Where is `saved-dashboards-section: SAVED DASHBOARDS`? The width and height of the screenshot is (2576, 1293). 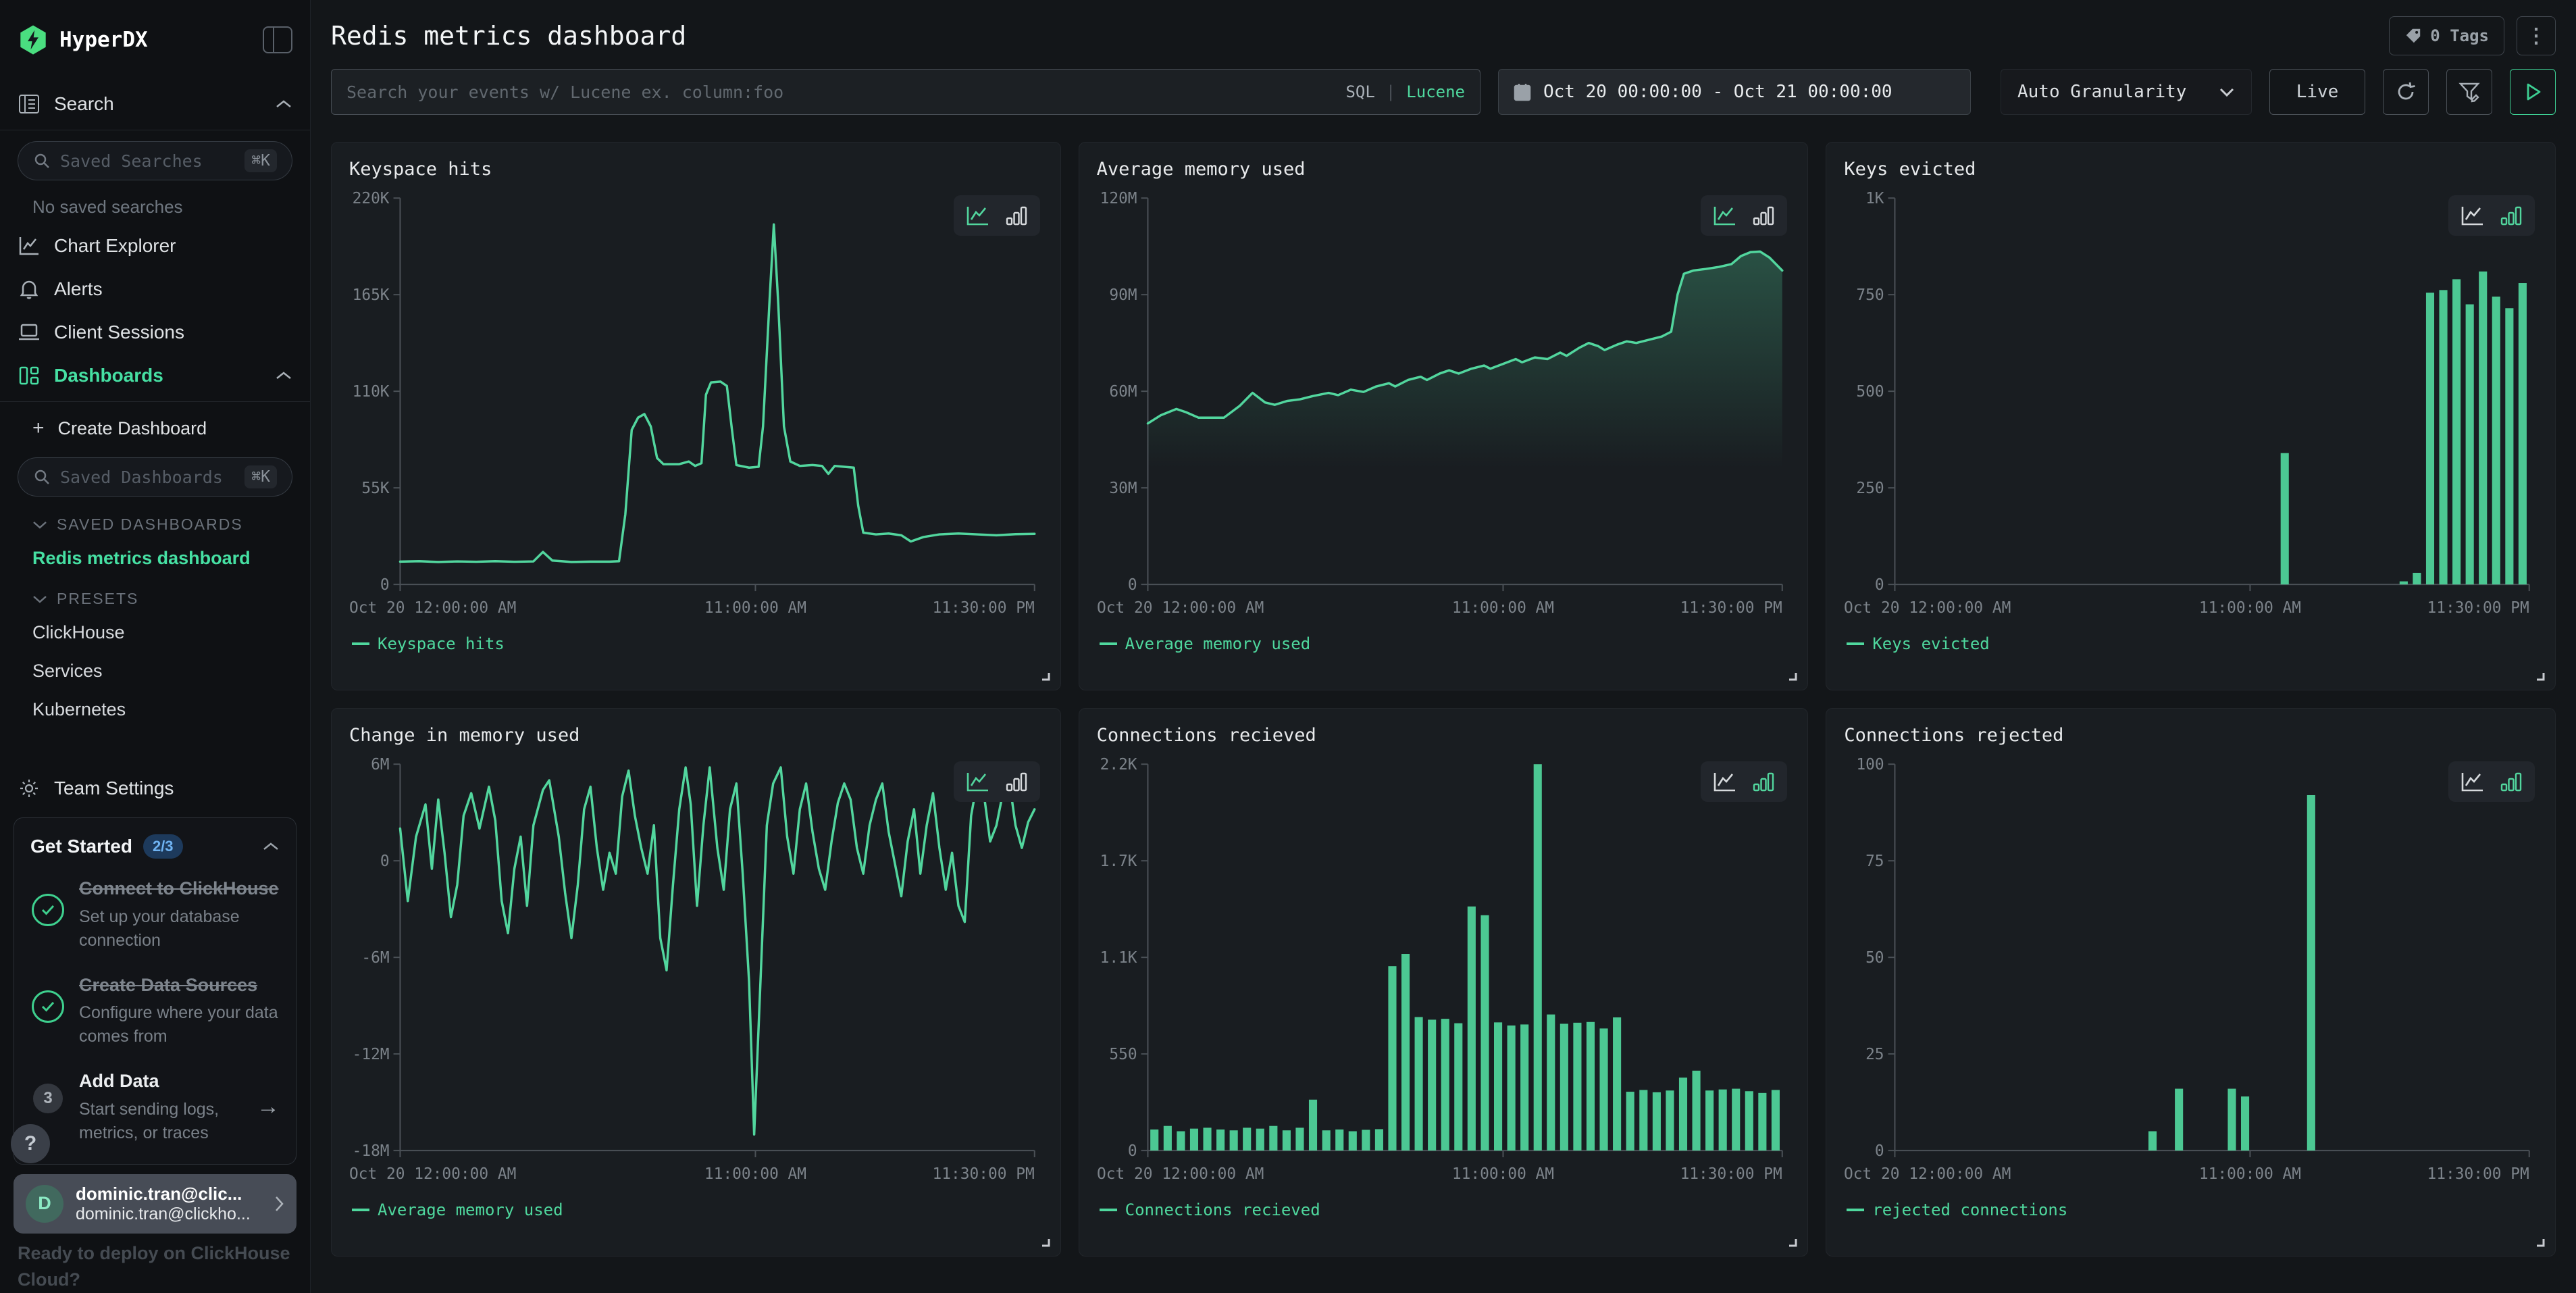
saved-dashboards-section: SAVED DASHBOARDS is located at coordinates (155, 521).